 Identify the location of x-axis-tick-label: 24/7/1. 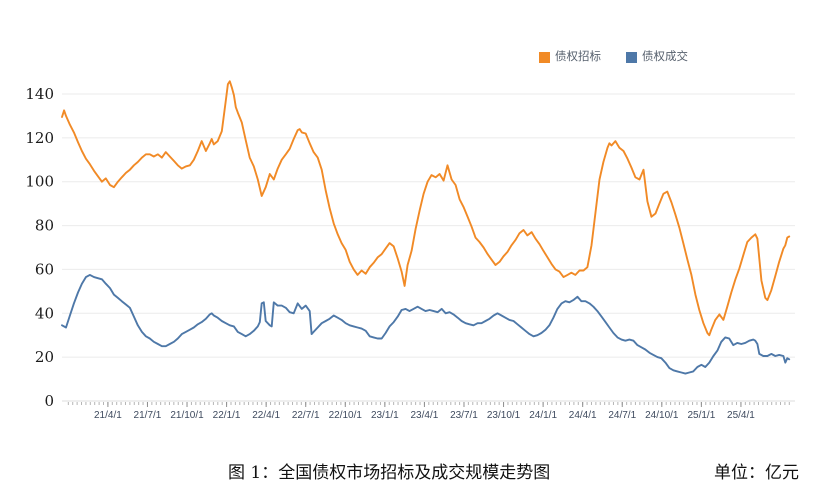
(622, 415).